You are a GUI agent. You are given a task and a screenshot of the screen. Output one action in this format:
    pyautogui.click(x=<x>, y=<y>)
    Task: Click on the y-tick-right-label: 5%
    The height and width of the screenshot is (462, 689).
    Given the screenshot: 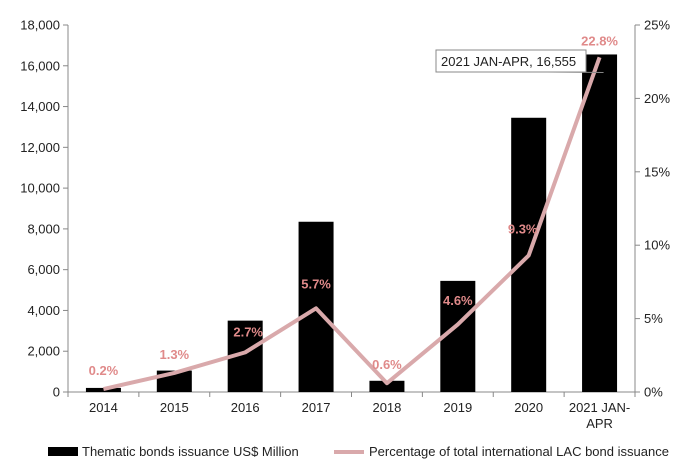 What is the action you would take?
    pyautogui.click(x=653, y=318)
    